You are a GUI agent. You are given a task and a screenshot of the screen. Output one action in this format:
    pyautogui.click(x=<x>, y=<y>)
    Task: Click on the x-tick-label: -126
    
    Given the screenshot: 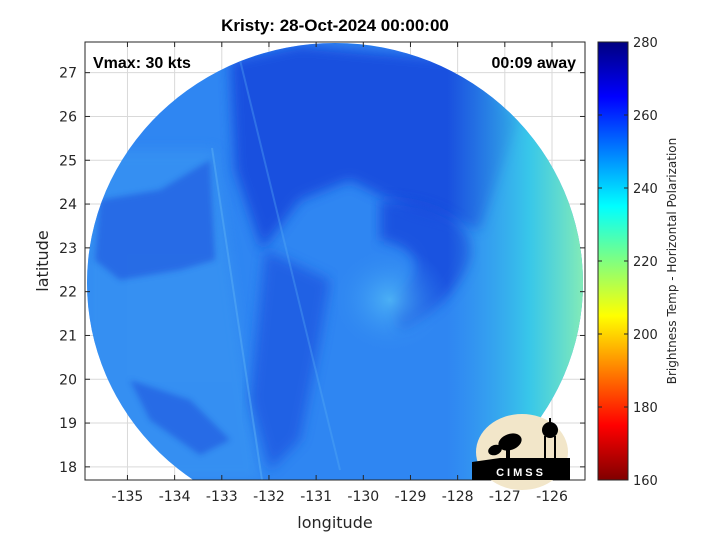 What is the action you would take?
    pyautogui.click(x=552, y=497)
    